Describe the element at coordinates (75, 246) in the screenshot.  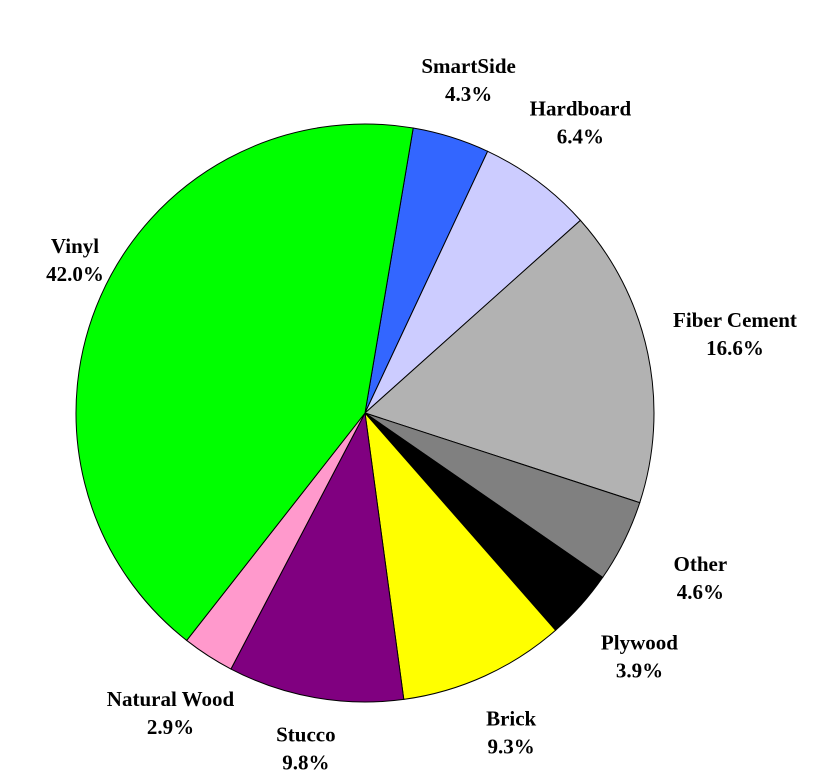
I see `slice-label: Vinyl` at that location.